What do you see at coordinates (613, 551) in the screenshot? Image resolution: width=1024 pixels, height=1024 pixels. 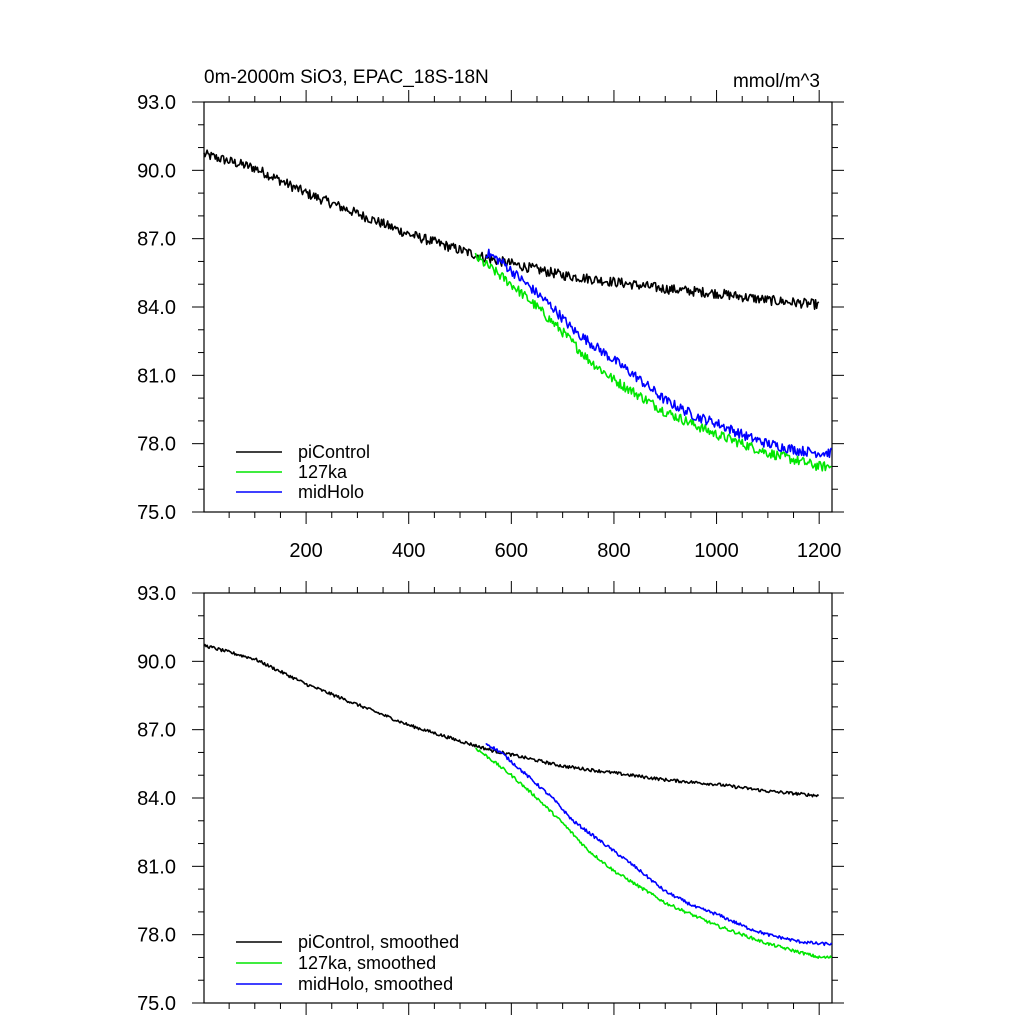 I see `x-tick-label: 800` at bounding box center [613, 551].